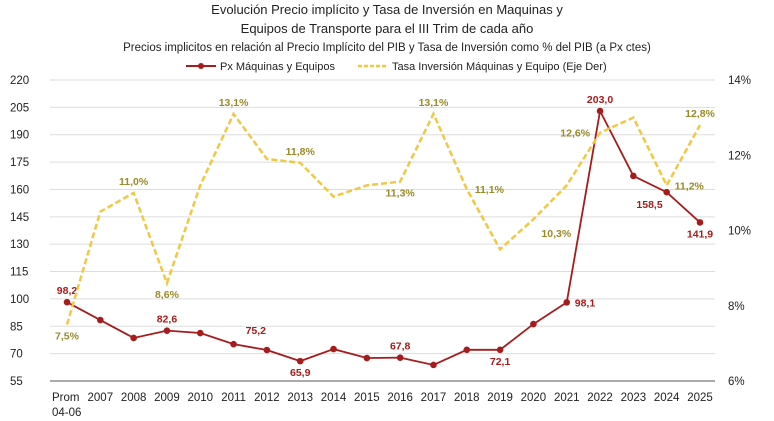 Image resolution: width=774 pixels, height=421 pixels. I want to click on y-right-tick-label: 14%, so click(739, 81).